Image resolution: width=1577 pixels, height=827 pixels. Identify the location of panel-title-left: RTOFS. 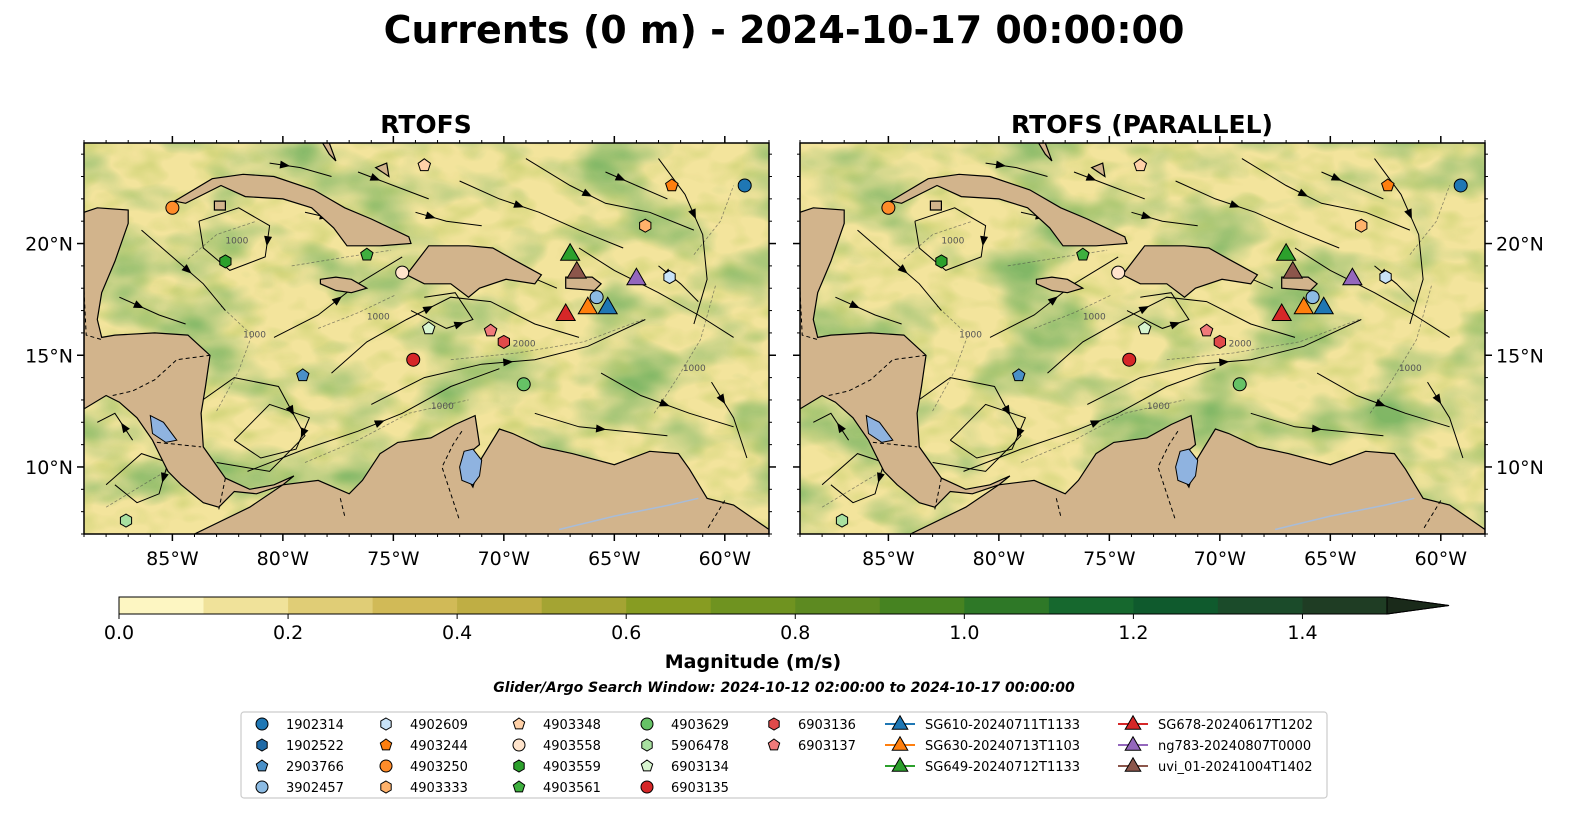
(426, 124).